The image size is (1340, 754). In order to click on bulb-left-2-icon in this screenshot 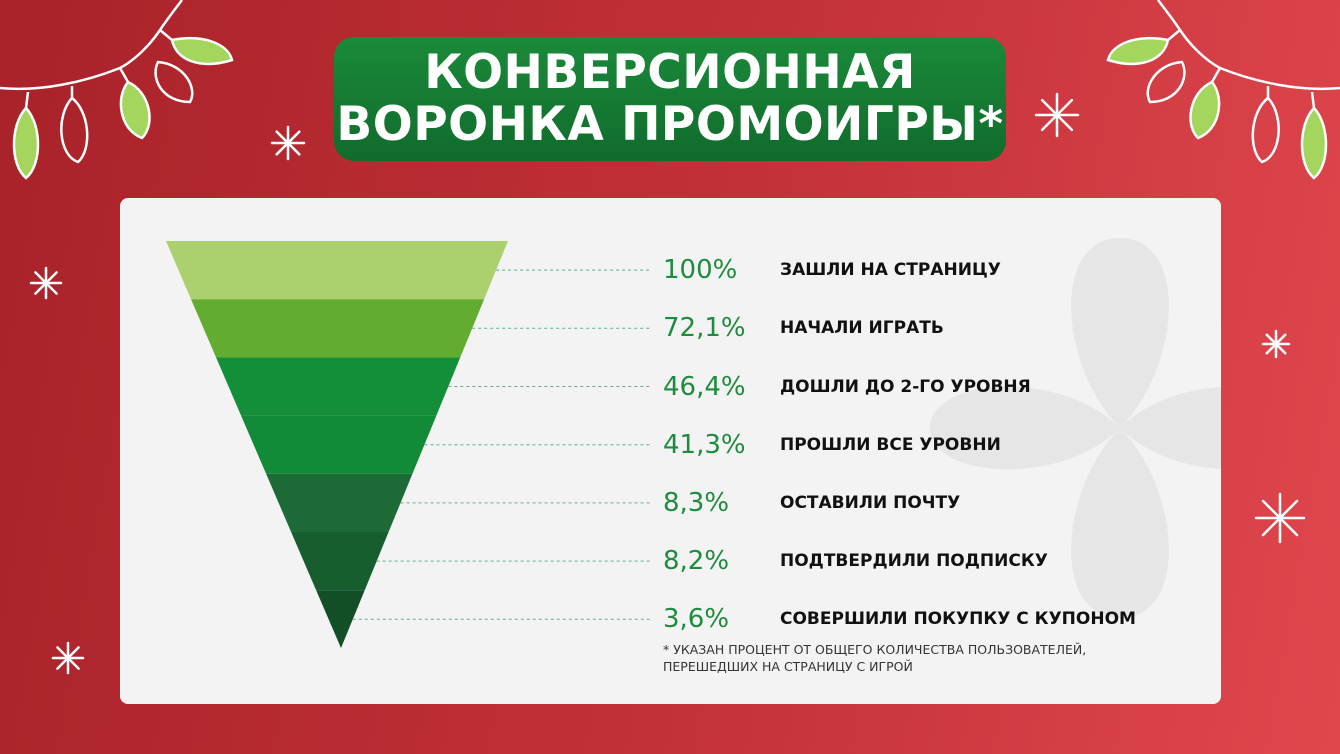, I will do `click(74, 130)`.